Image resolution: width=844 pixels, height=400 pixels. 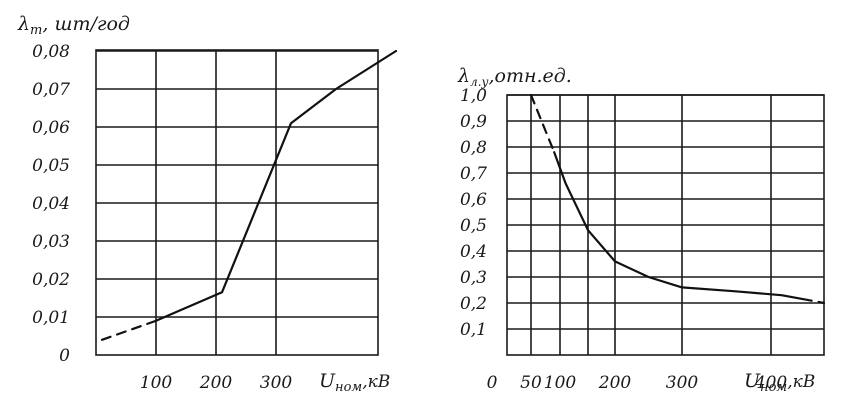 I want to click on left-y-tick-label: 0,03, so click(x=51, y=242).